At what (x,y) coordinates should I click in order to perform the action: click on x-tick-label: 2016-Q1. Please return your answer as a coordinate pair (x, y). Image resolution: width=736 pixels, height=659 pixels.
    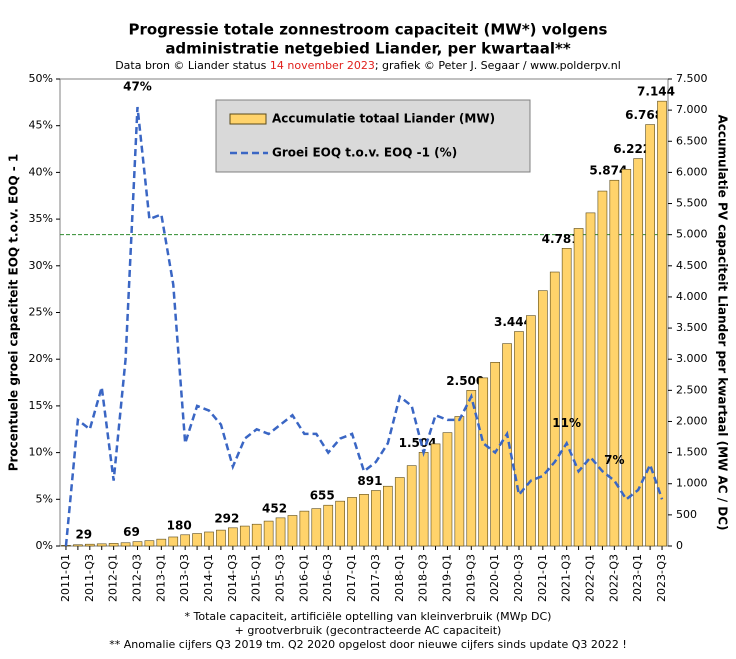
    Looking at the image, I should click on (303, 578).